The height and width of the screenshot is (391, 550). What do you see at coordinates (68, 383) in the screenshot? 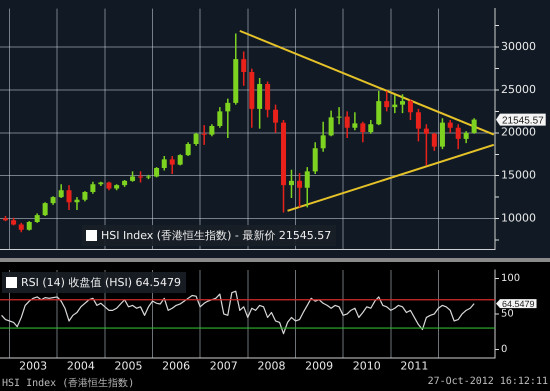
I see `text: HSI Index (香港恒生指数)` at bounding box center [68, 383].